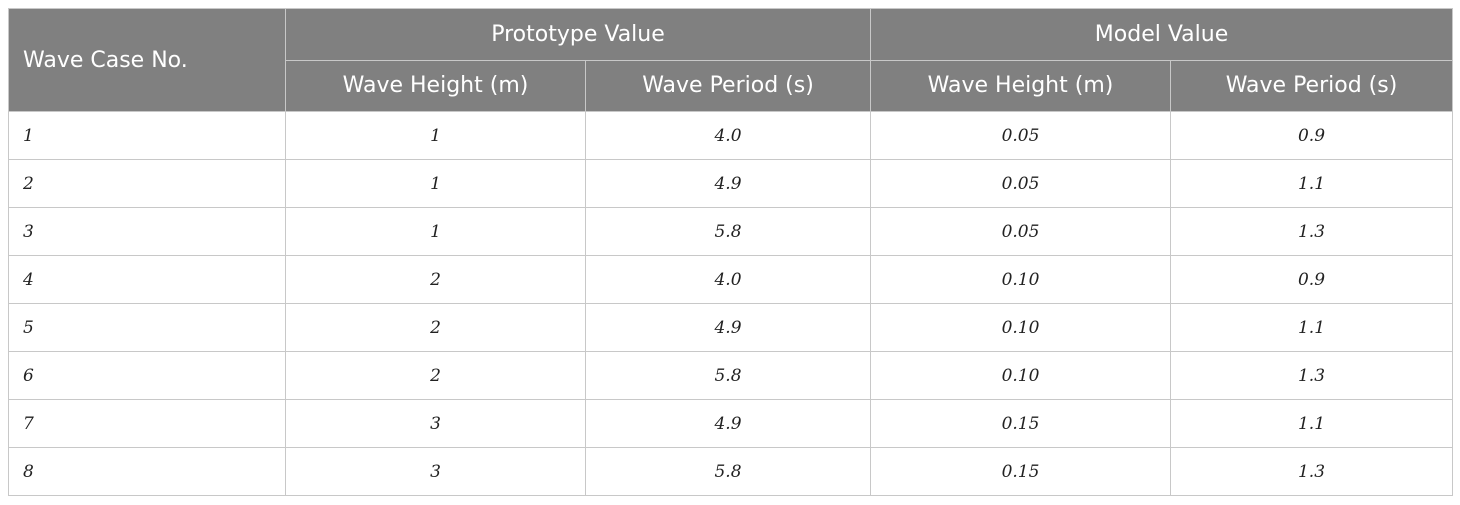  I want to click on case-no-cell: 3, so click(147, 231).